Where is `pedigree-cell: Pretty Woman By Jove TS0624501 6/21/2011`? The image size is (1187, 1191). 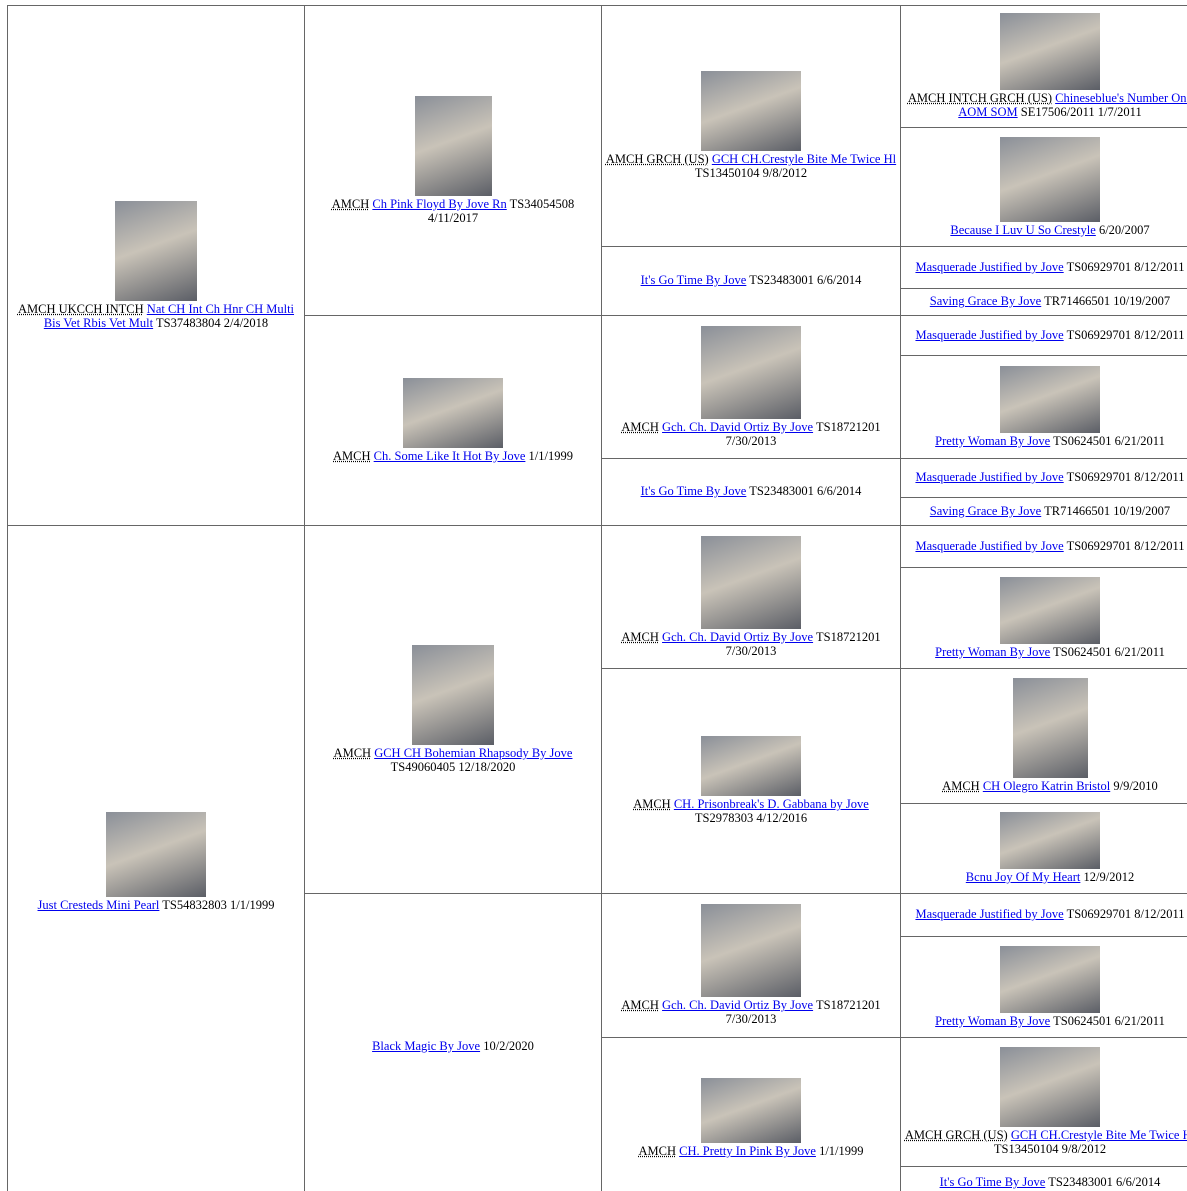
pedigree-cell: Pretty Woman By Jove TS0624501 6/21/2011 is located at coordinates (1043, 618).